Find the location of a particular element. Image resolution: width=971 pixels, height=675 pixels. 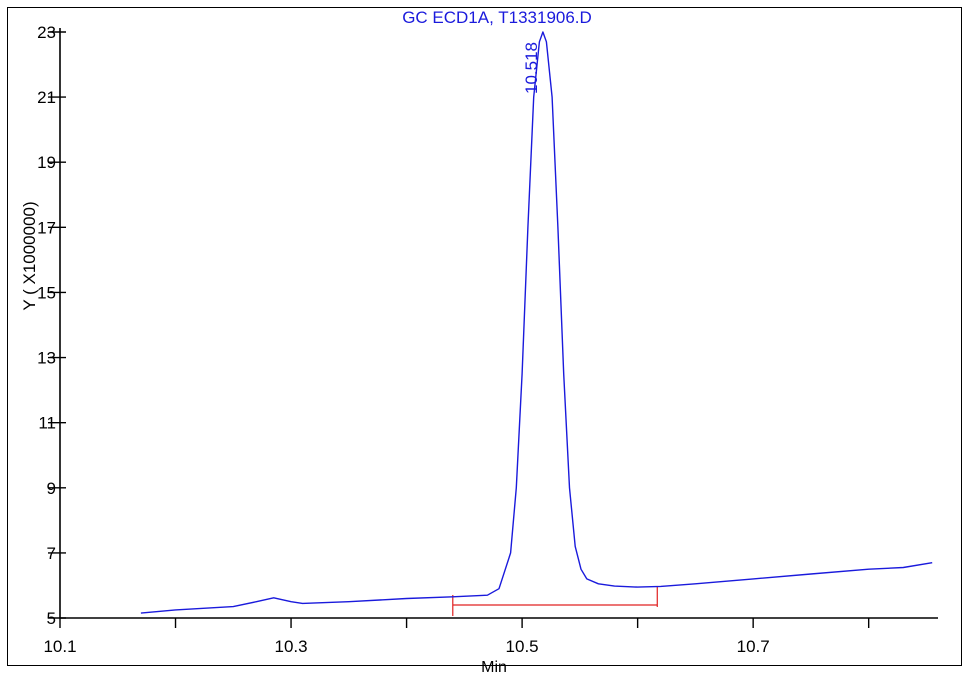

y-tick-label: 5 is located at coordinates (51, 618).